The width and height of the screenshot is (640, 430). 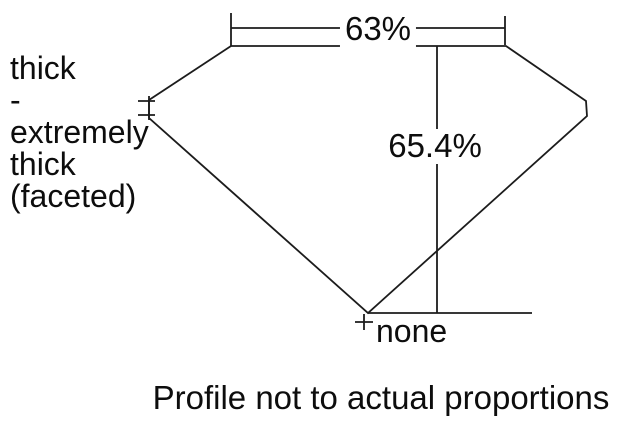 I want to click on girdle-label-line-1: thick, so click(x=43, y=68).